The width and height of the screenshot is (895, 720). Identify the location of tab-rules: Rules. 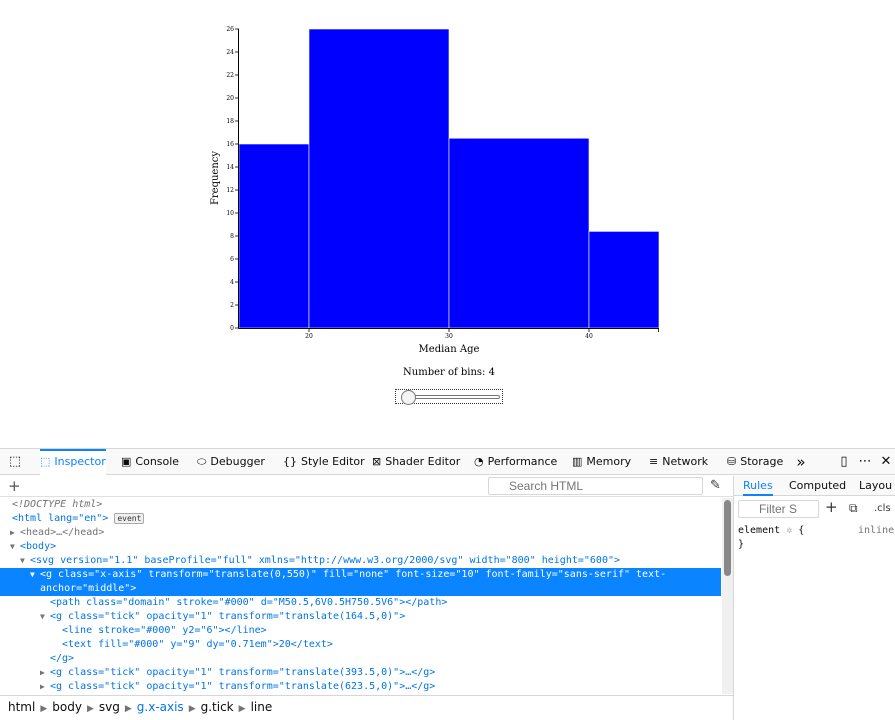
(758, 486).